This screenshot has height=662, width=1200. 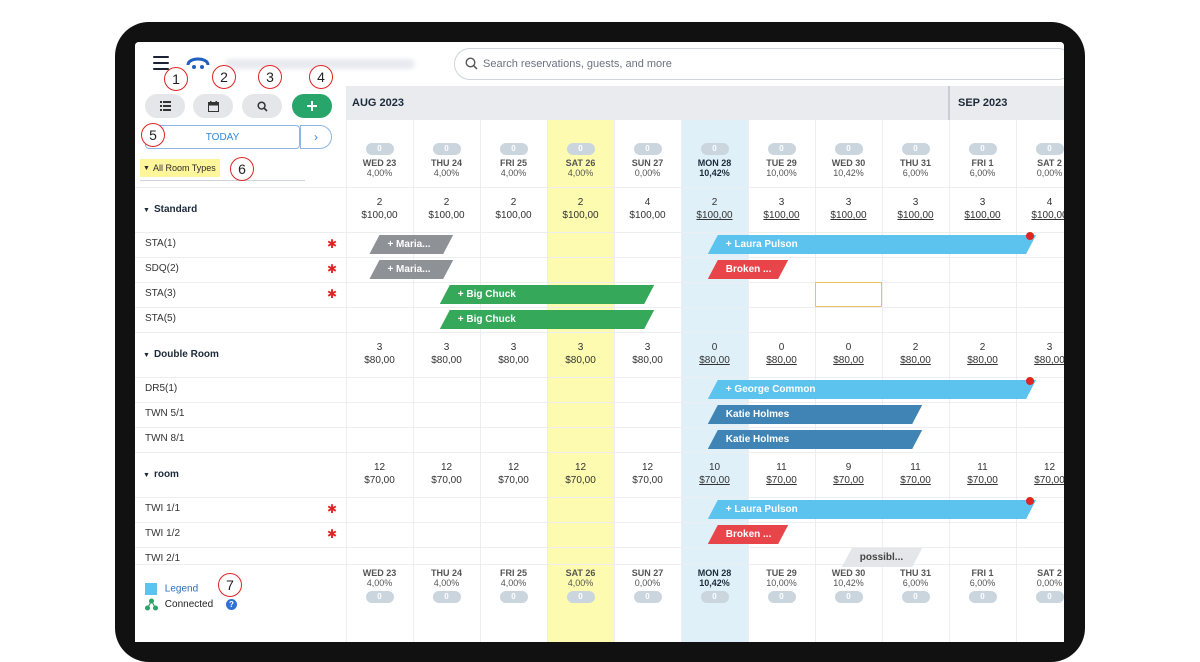 What do you see at coordinates (714, 160) in the screenshot?
I see `day-header: 0 MON 28 10,42%` at bounding box center [714, 160].